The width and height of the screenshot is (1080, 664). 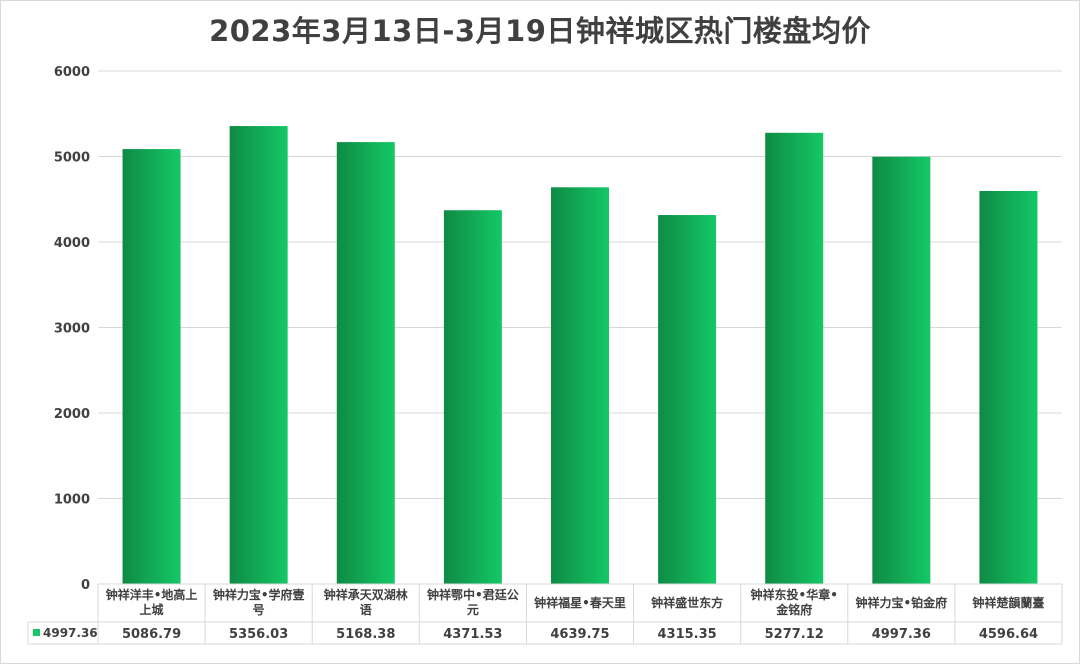 I want to click on x-tick-label: 元, so click(x=473, y=610).